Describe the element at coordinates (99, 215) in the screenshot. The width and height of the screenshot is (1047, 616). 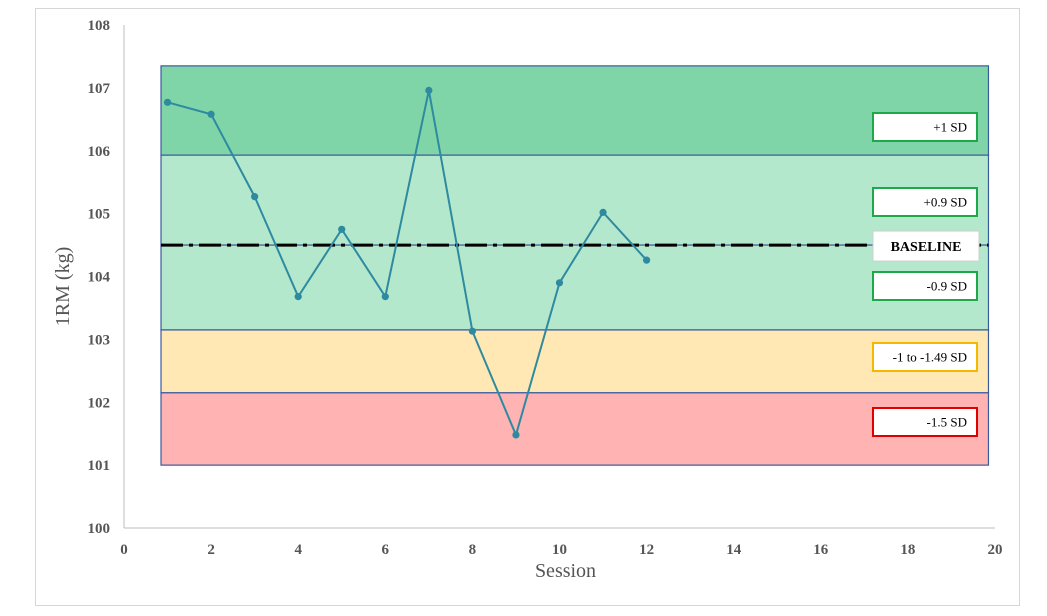
I see `y-tick-label: 105` at that location.